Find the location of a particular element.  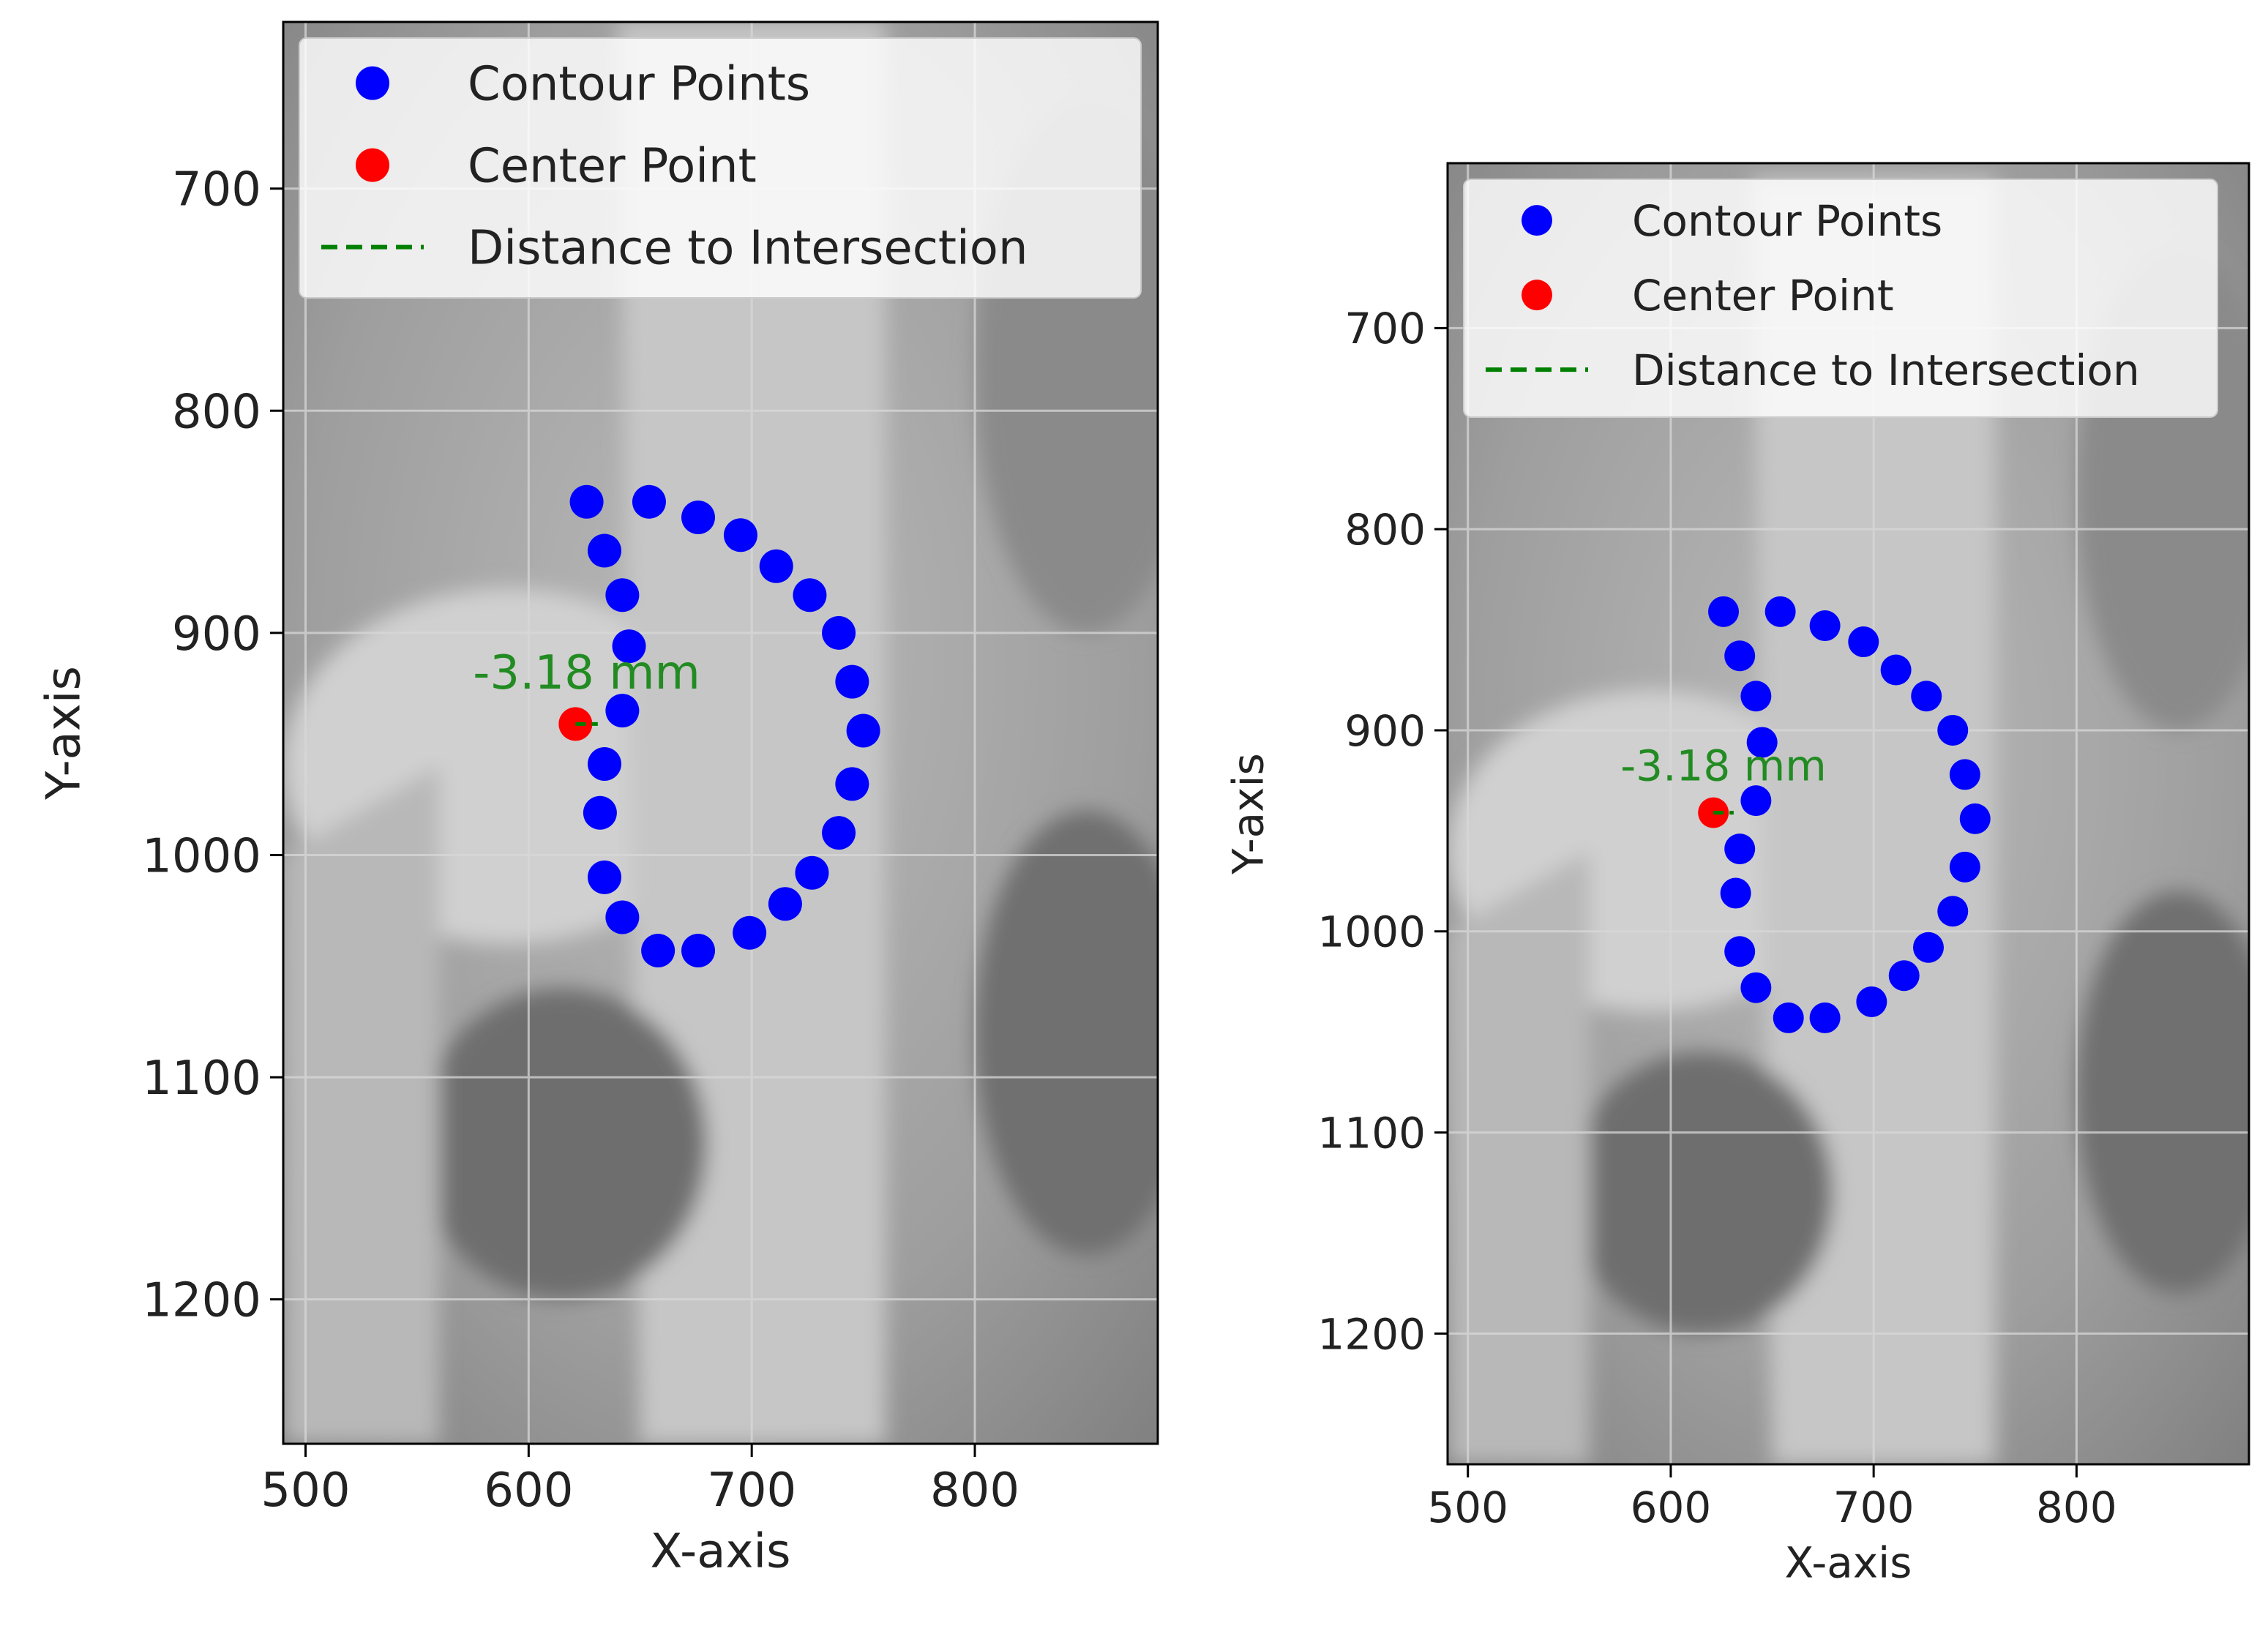

legend-label: Center Point is located at coordinates (1763, 296).